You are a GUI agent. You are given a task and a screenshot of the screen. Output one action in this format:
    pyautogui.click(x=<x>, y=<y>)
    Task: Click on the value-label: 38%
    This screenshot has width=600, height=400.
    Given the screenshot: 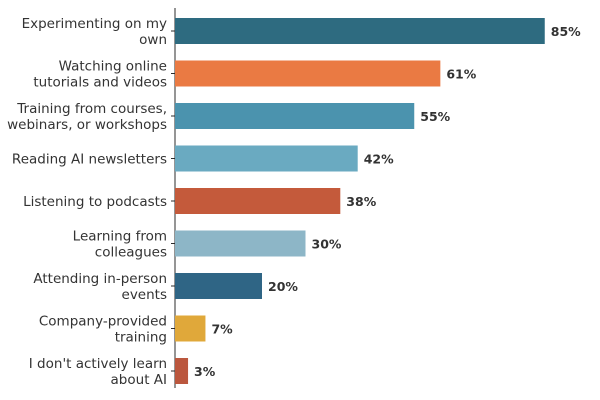 What is the action you would take?
    pyautogui.click(x=361, y=201)
    